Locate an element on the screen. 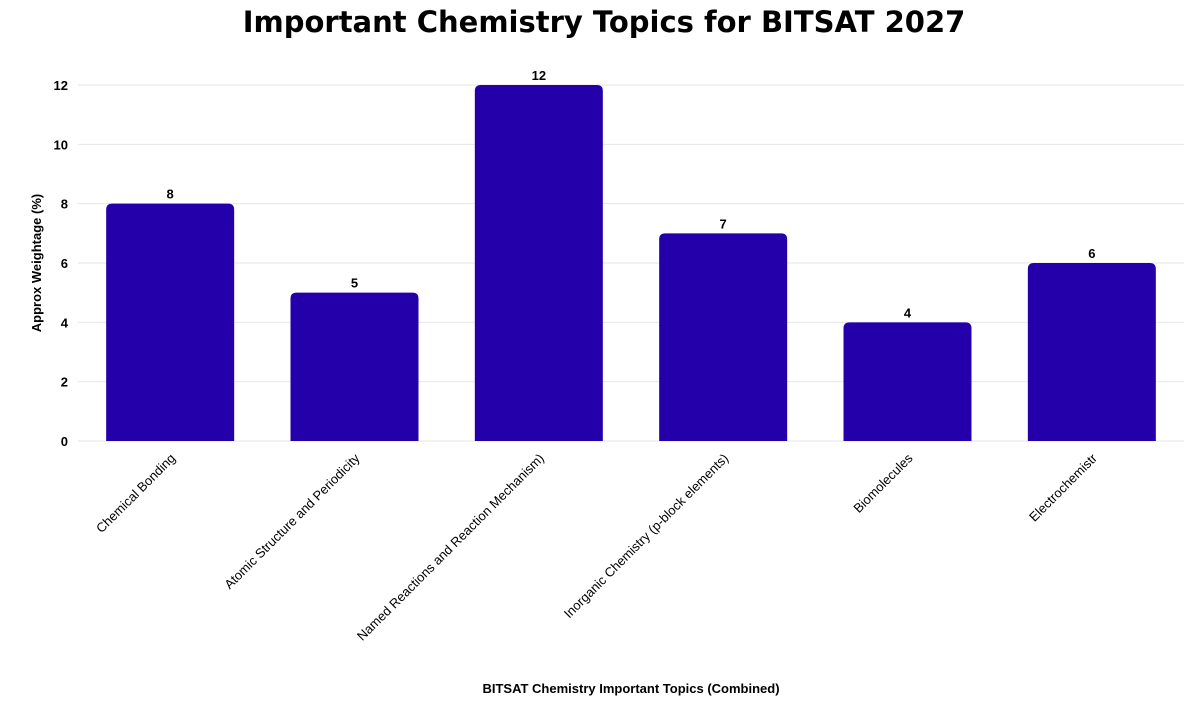 The height and width of the screenshot is (719, 1200). data-label: 12 is located at coordinates (539, 75).